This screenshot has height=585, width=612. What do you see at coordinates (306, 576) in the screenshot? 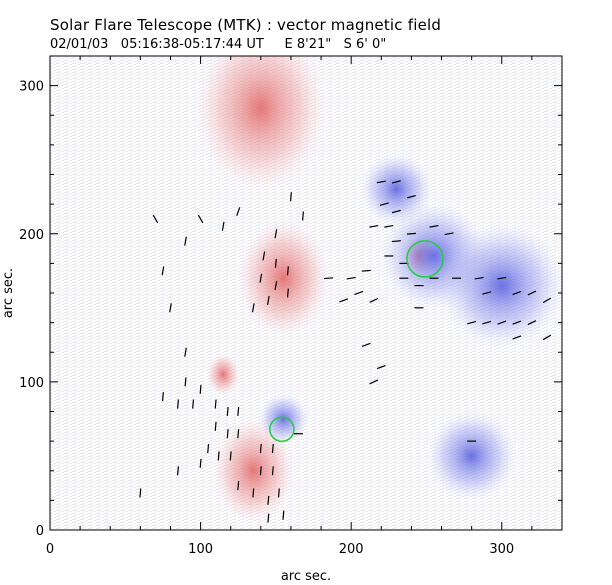
I see `x-axis-label: arc sec.` at bounding box center [306, 576].